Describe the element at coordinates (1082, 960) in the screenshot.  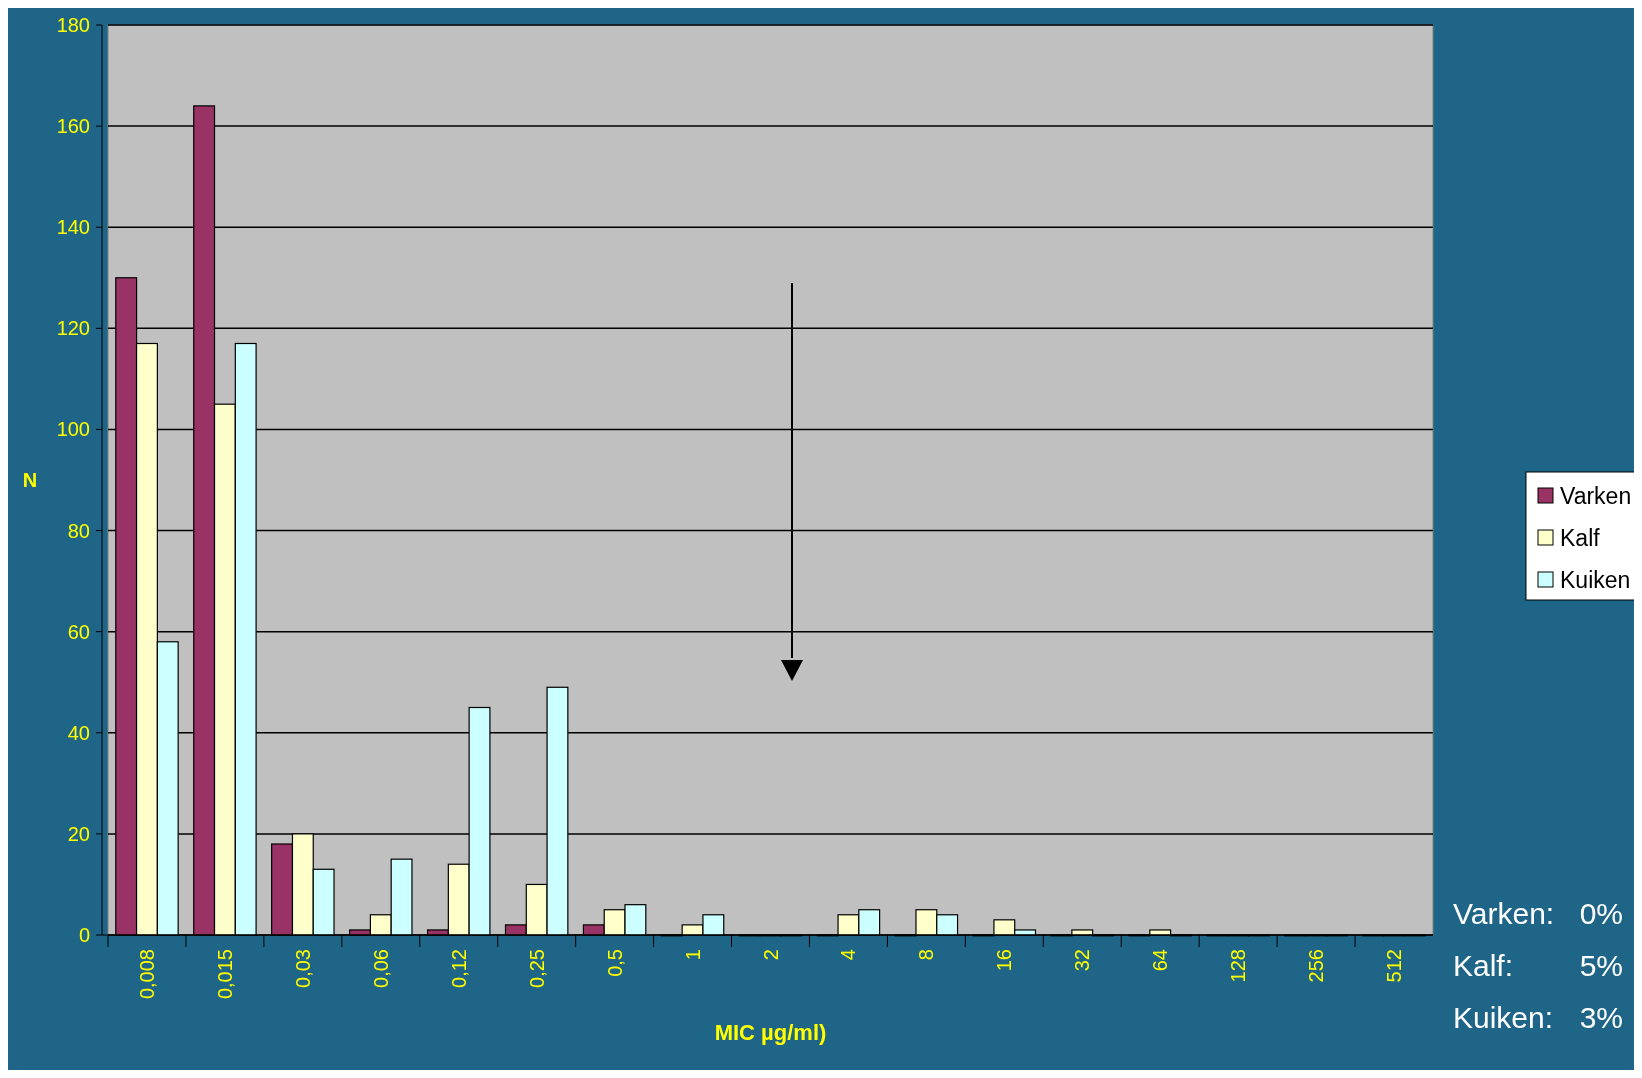
I see `x-tick-label: 32` at that location.